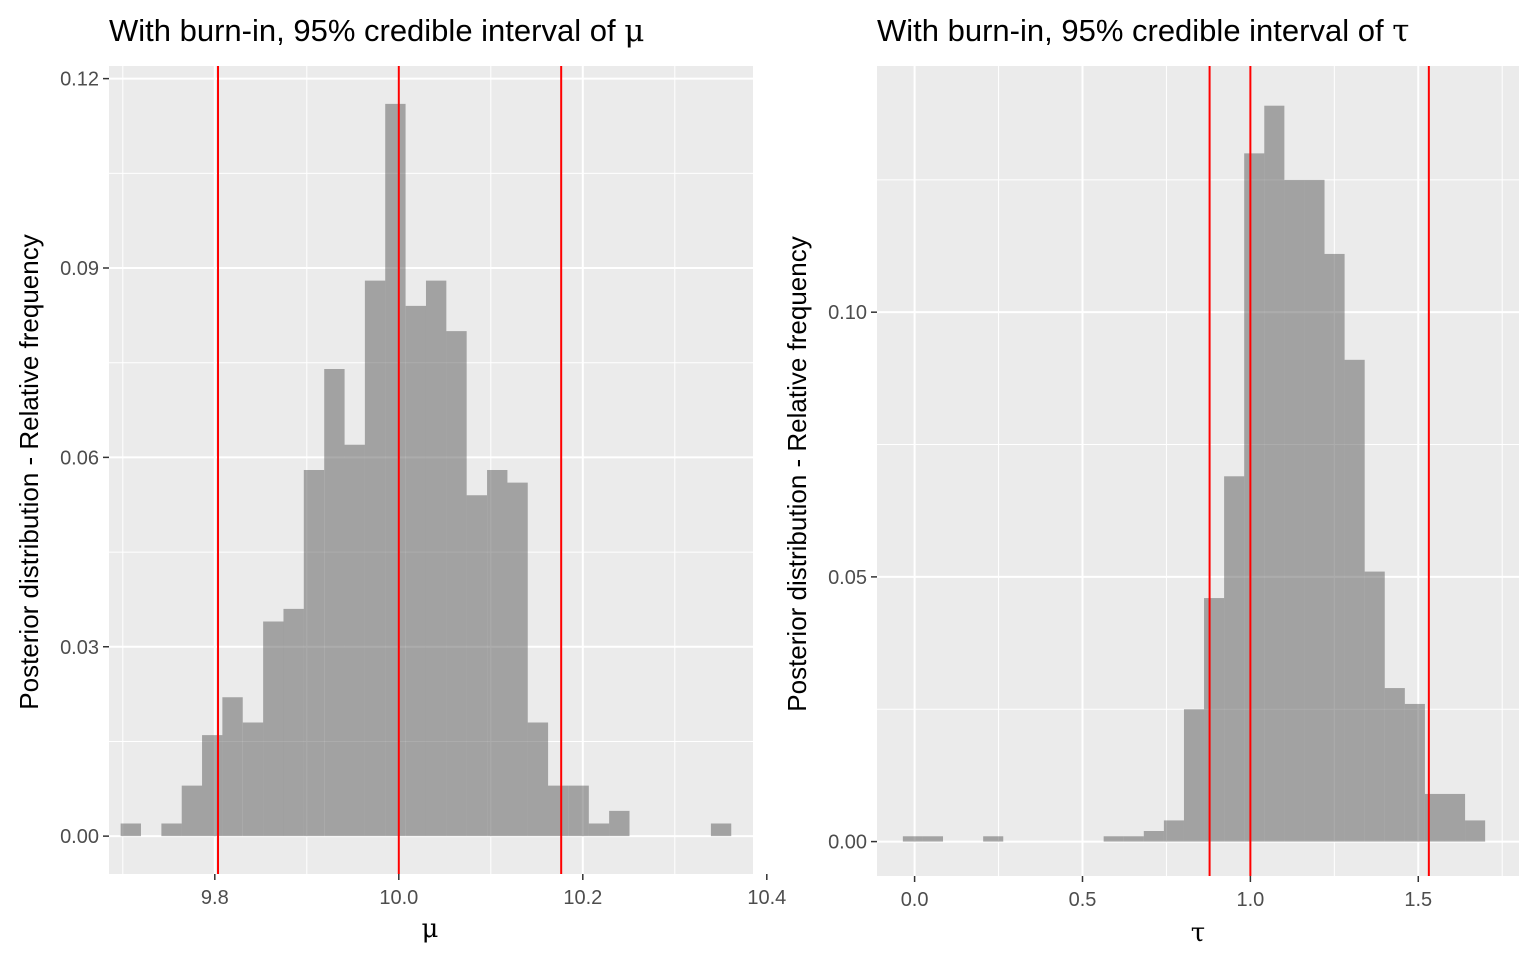 This screenshot has width=1536, height=960. I want to click on title-symbol-mu: μ, so click(634, 31).